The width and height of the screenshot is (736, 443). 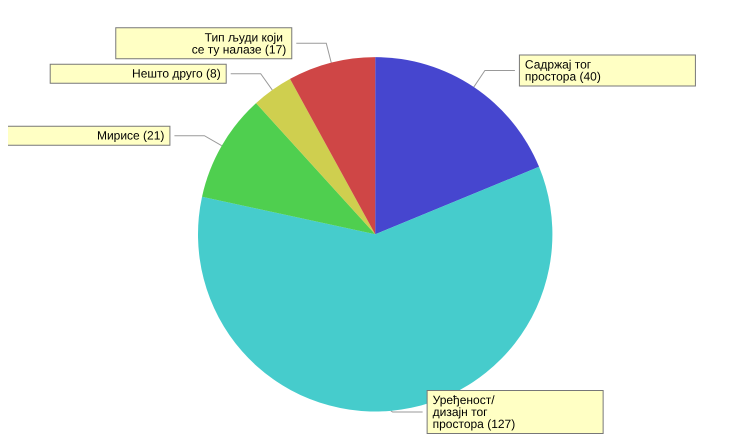 What do you see at coordinates (130, 135) in the screenshot?
I see `slice-label: Мирисе (21)` at bounding box center [130, 135].